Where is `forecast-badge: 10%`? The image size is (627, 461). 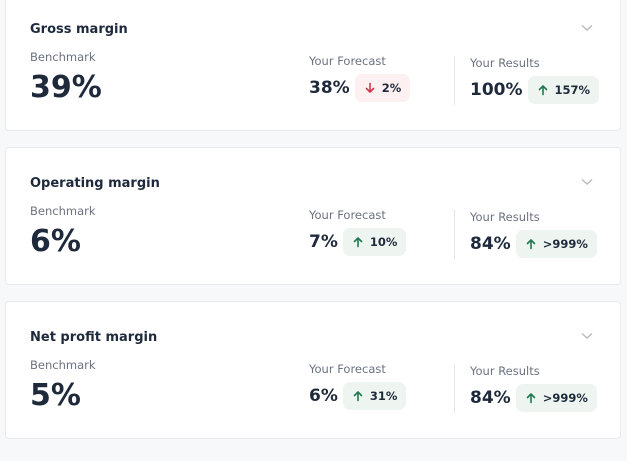 forecast-badge: 10% is located at coordinates (374, 242).